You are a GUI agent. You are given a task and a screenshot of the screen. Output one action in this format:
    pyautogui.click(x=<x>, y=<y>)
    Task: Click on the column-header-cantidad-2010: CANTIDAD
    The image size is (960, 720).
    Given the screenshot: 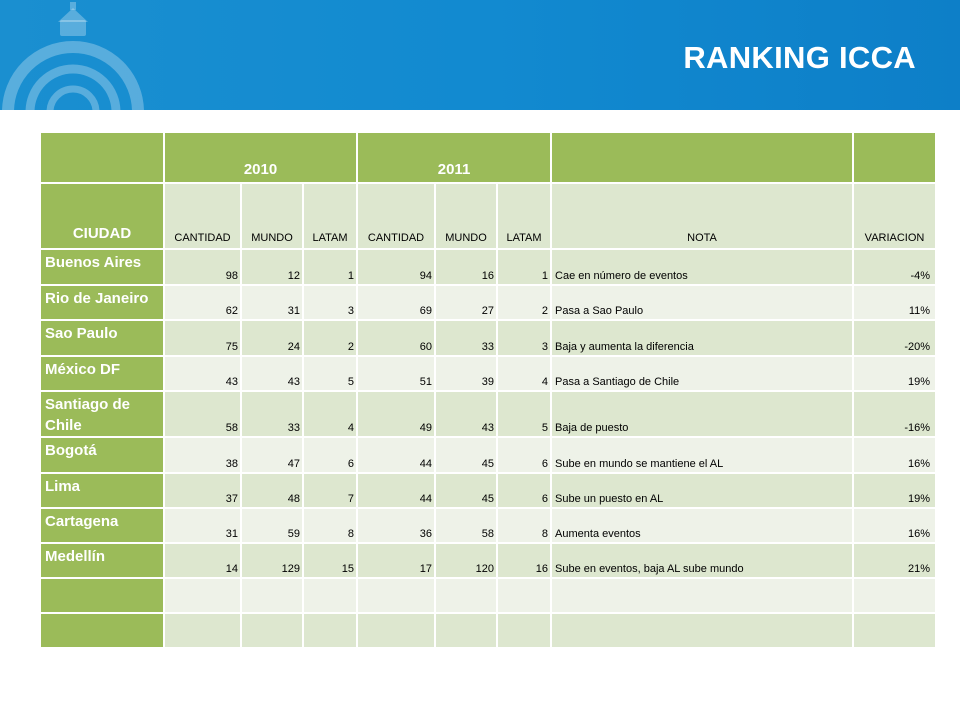 What is the action you would take?
    pyautogui.click(x=203, y=216)
    